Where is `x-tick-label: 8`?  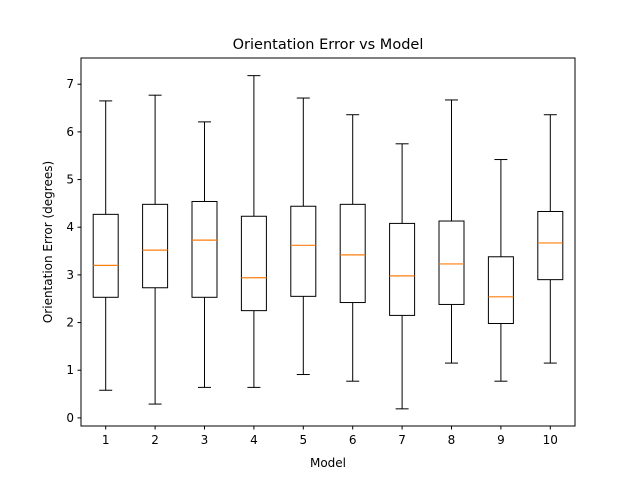 x-tick-label: 8 is located at coordinates (452, 440).